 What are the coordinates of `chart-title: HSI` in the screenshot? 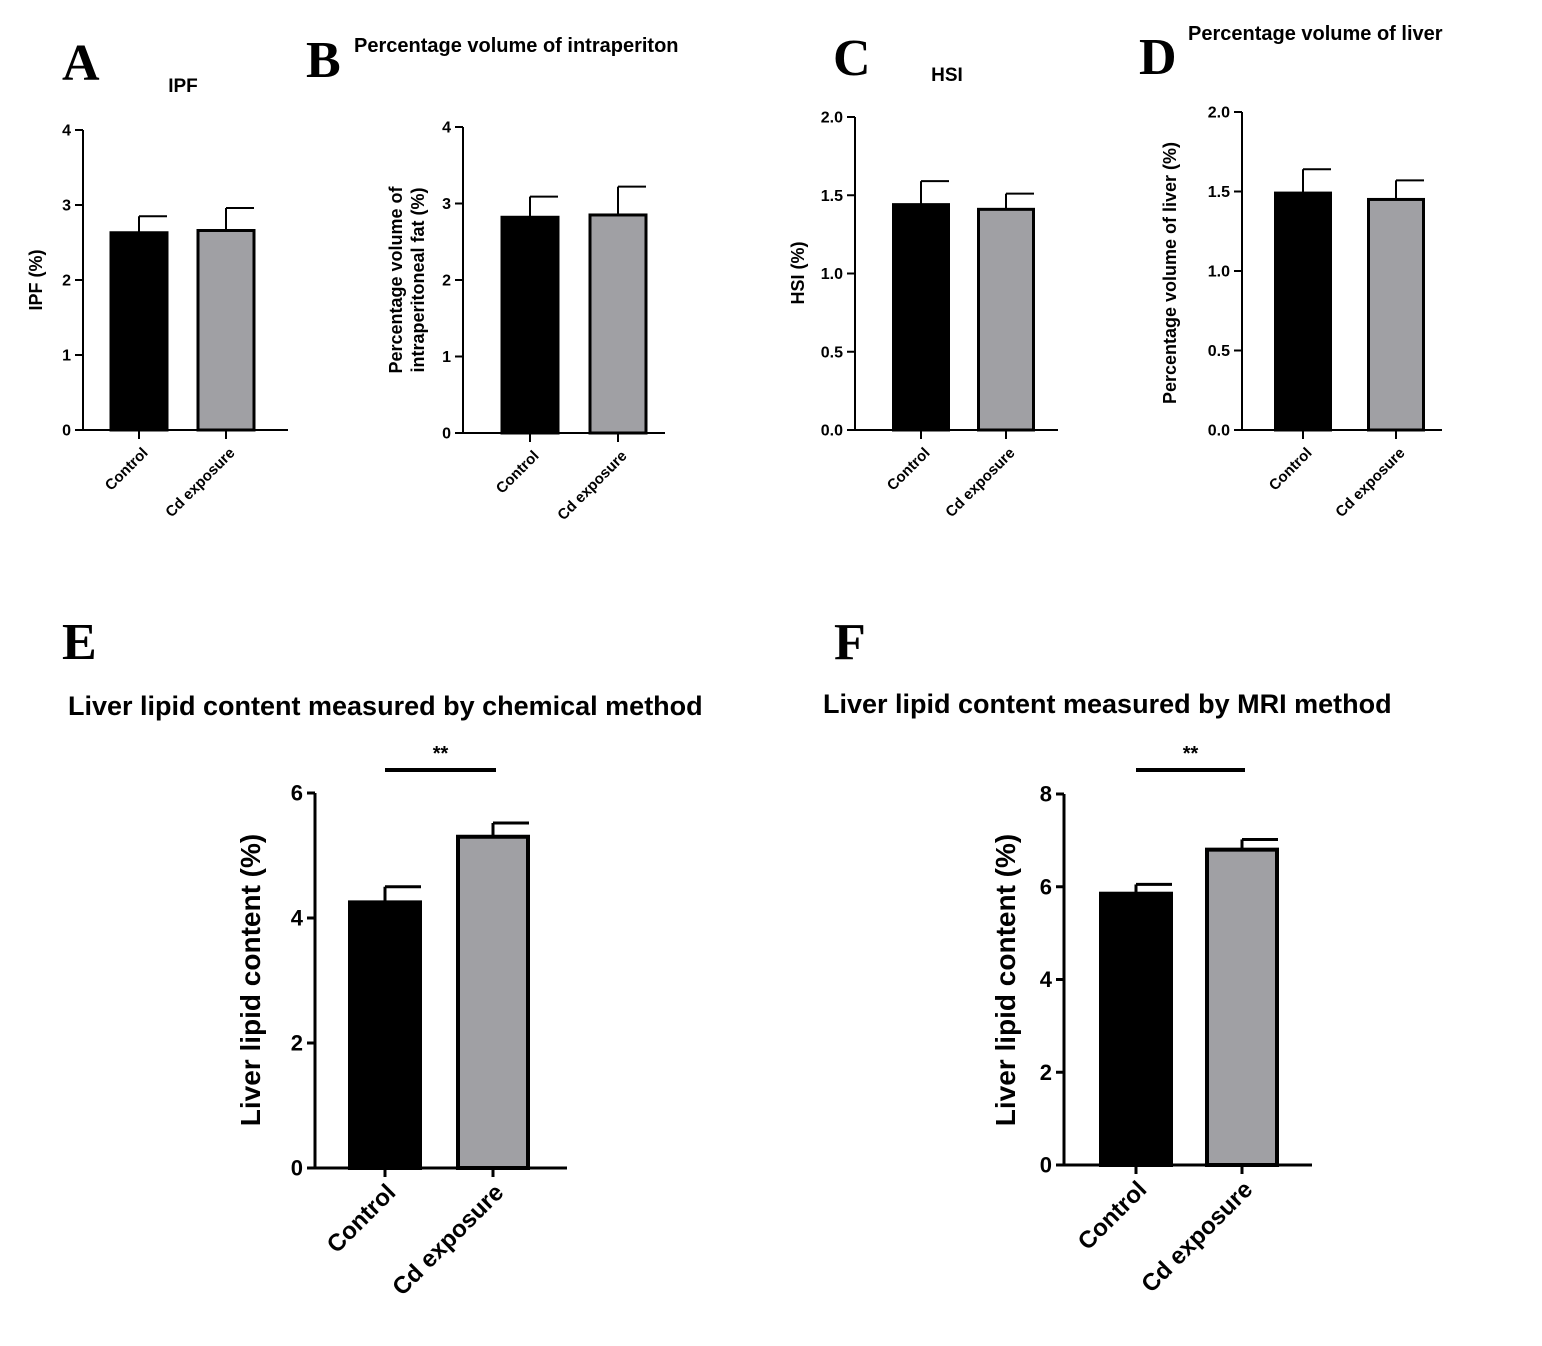 It's located at (947, 75).